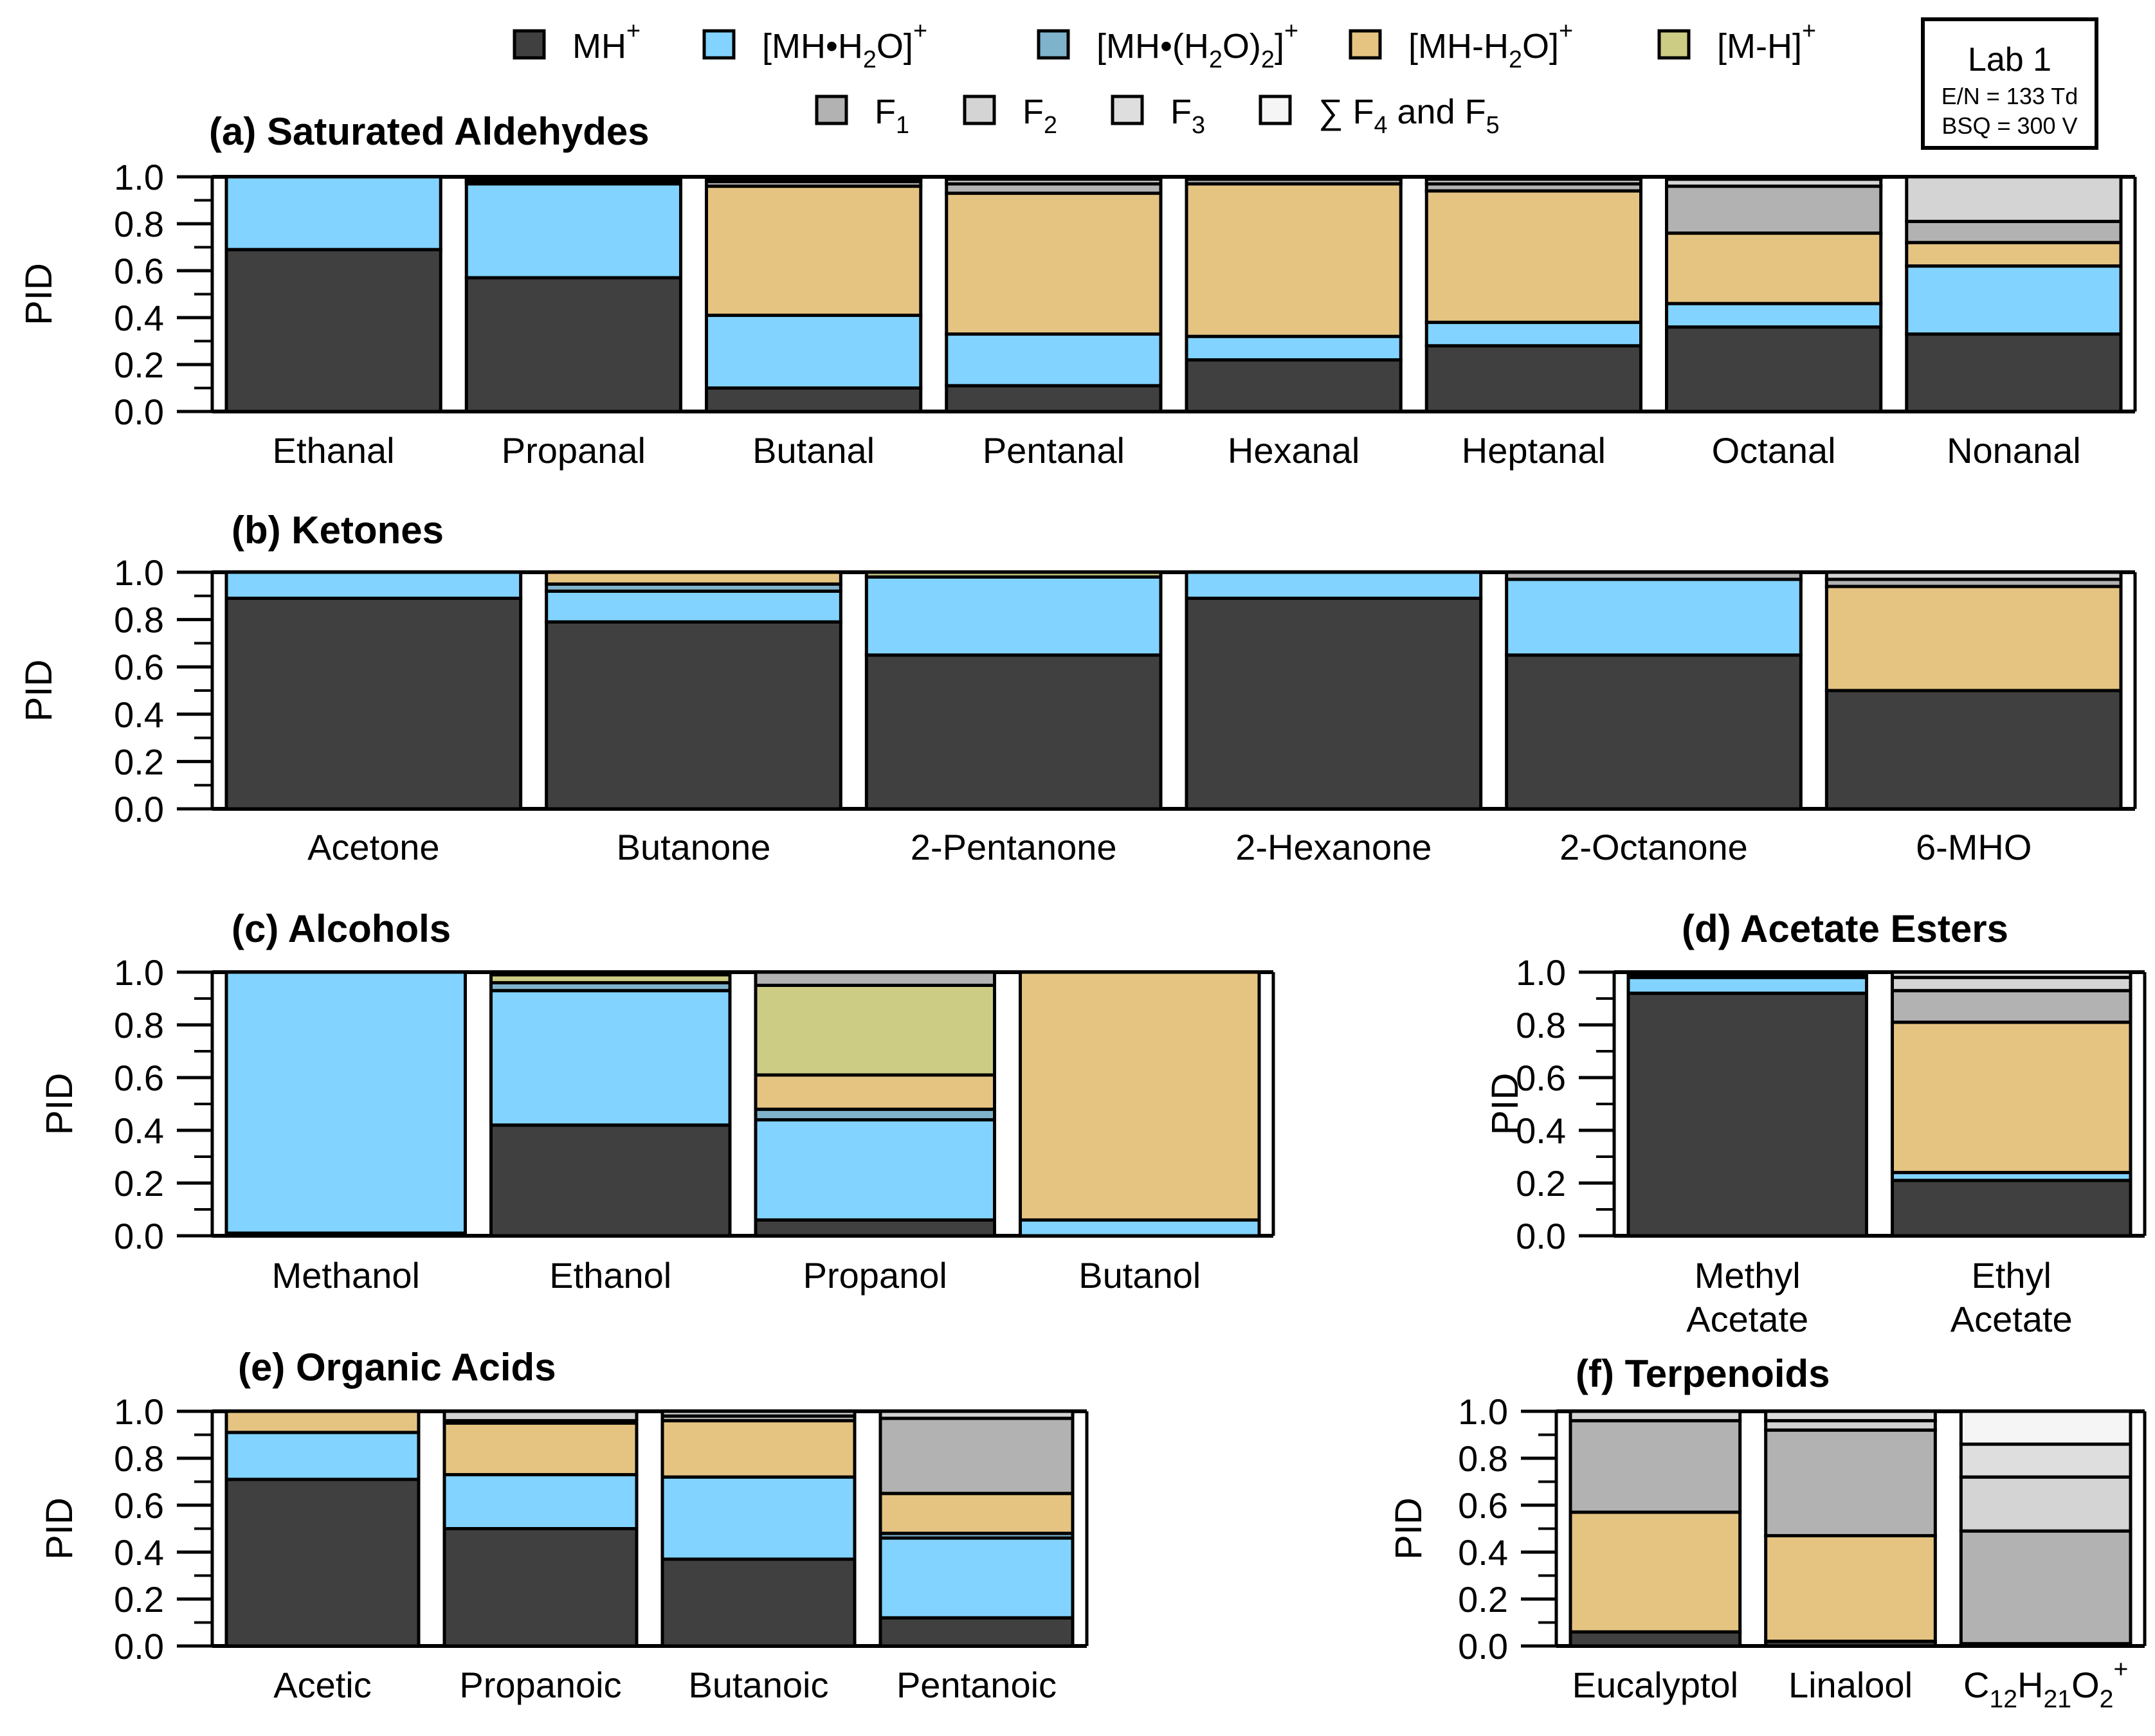 This screenshot has height=1736, width=2155. What do you see at coordinates (814, 450) in the screenshot?
I see `x-tick-label: Butanal` at bounding box center [814, 450].